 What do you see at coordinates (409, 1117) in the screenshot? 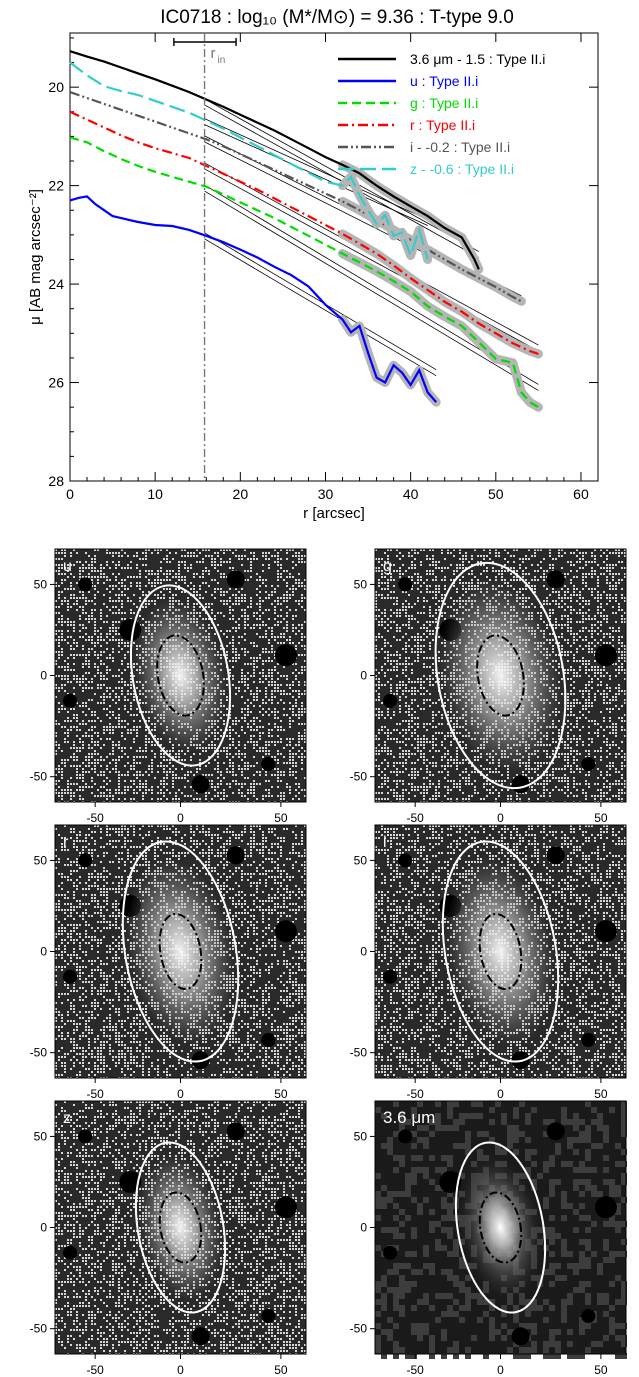
I see `band-label: 3.6 μm` at bounding box center [409, 1117].